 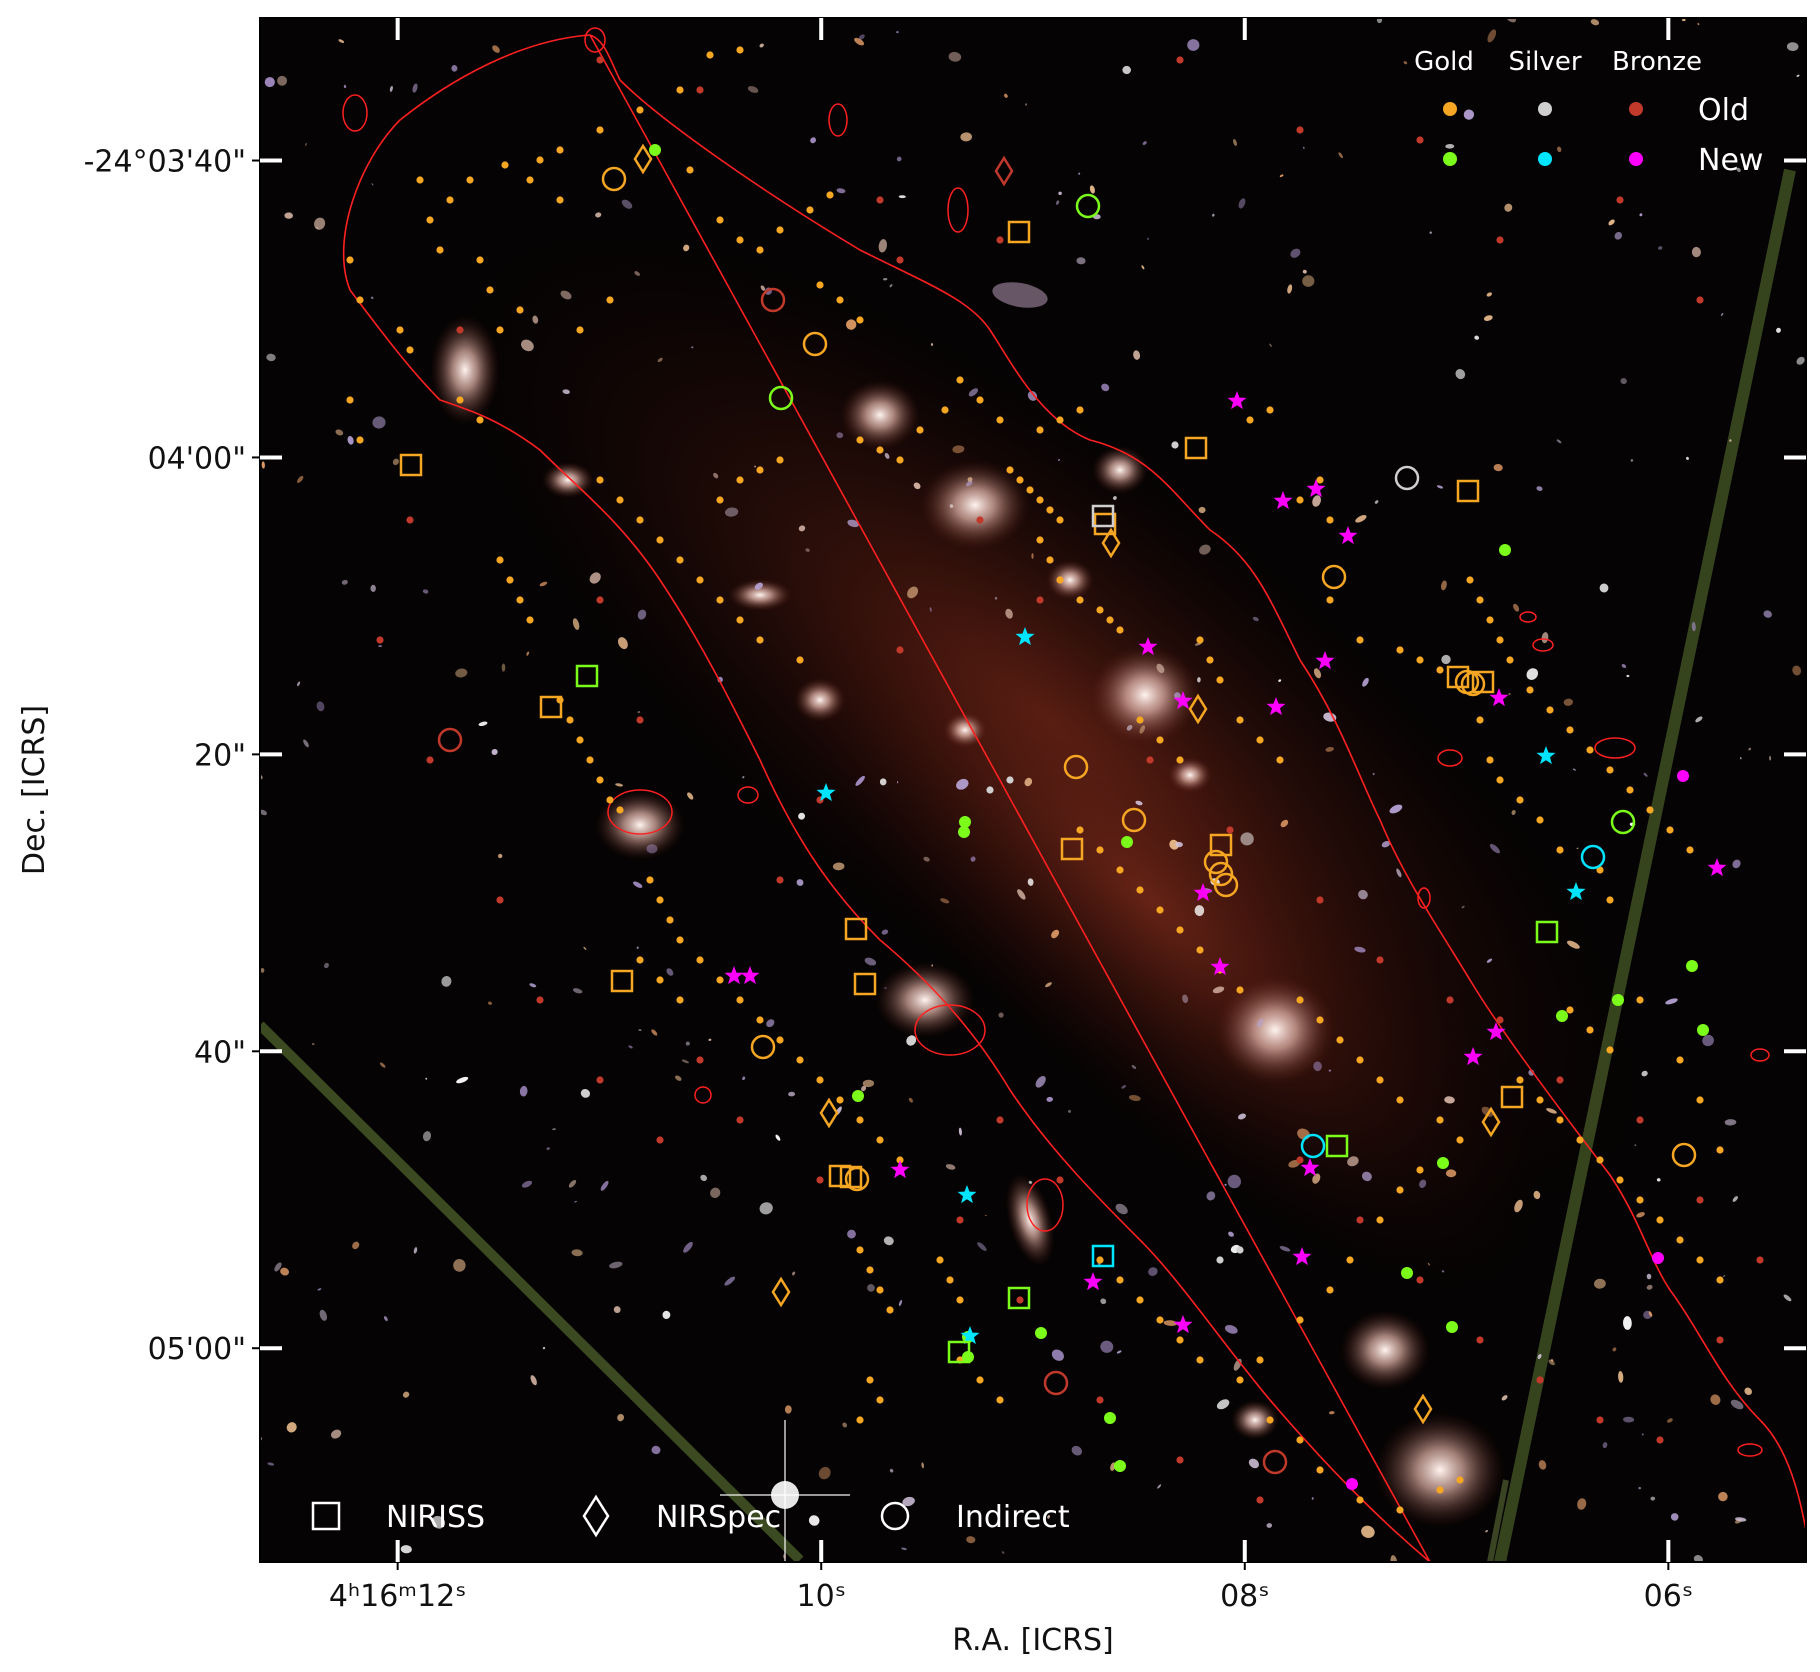 I want to click on legend-header-silver: Silver, so click(x=1544, y=62).